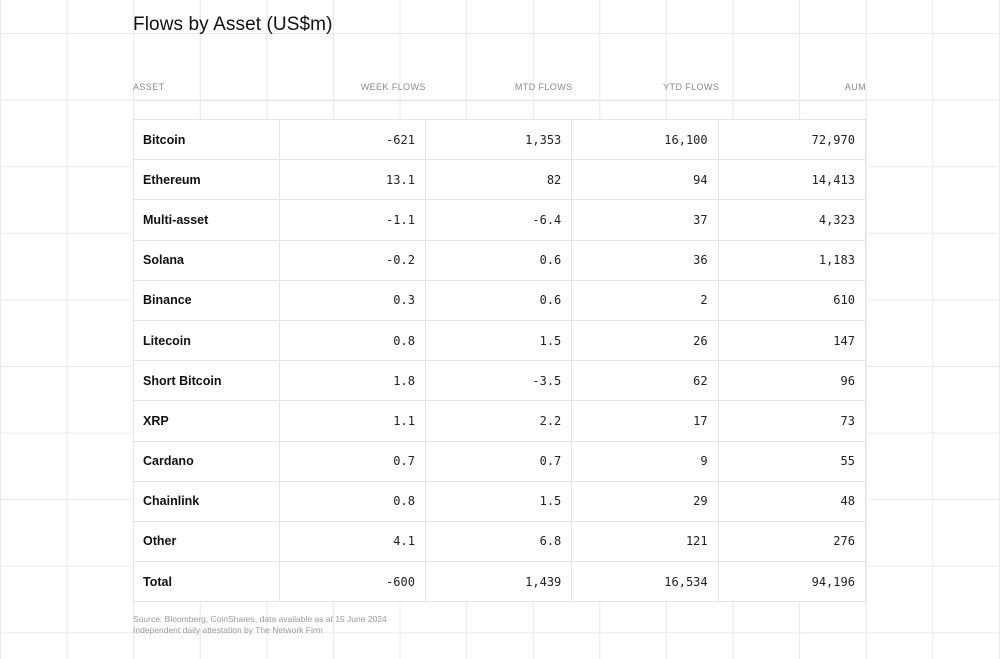 The image size is (1000, 659). I want to click on table-row: Ethereum 13.1 82 94 14,413, so click(499, 180).